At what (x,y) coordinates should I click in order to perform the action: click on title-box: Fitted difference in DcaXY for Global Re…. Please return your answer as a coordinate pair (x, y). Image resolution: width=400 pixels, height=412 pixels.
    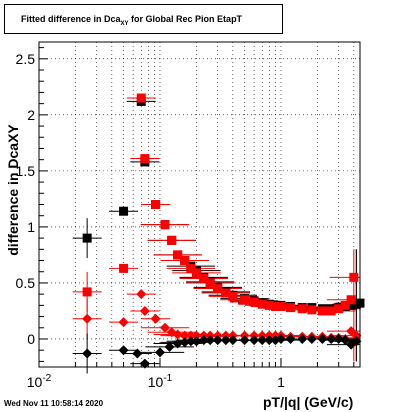
    Looking at the image, I should click on (143, 19).